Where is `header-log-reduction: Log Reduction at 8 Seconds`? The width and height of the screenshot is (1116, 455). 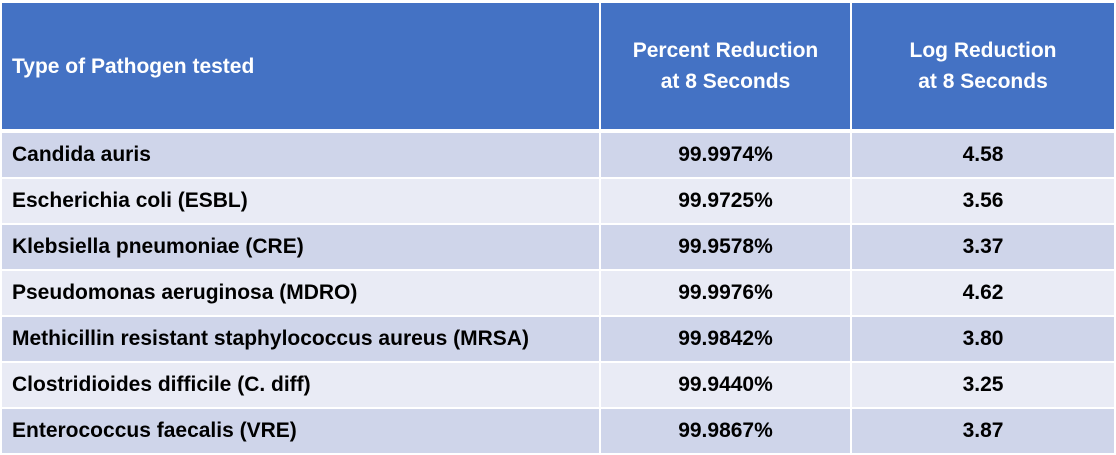 header-log-reduction: Log Reduction at 8 Seconds is located at coordinates (982, 68).